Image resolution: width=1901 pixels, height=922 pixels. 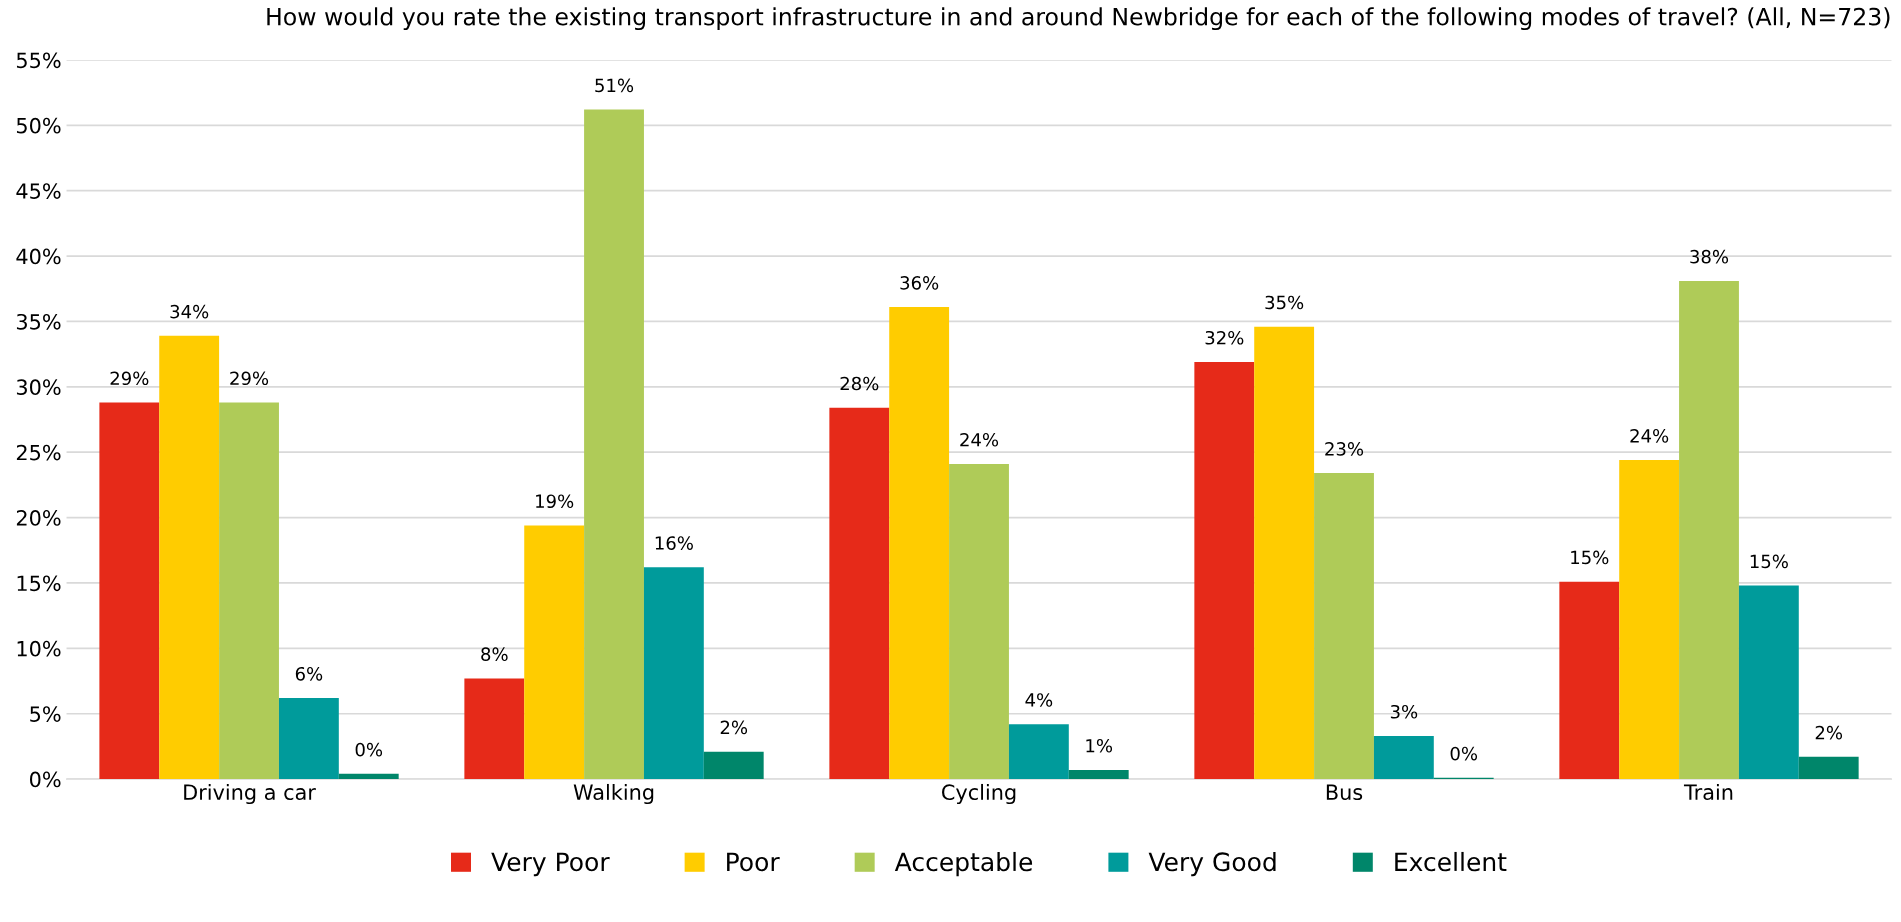 I want to click on data-label: 3%, so click(x=1404, y=711).